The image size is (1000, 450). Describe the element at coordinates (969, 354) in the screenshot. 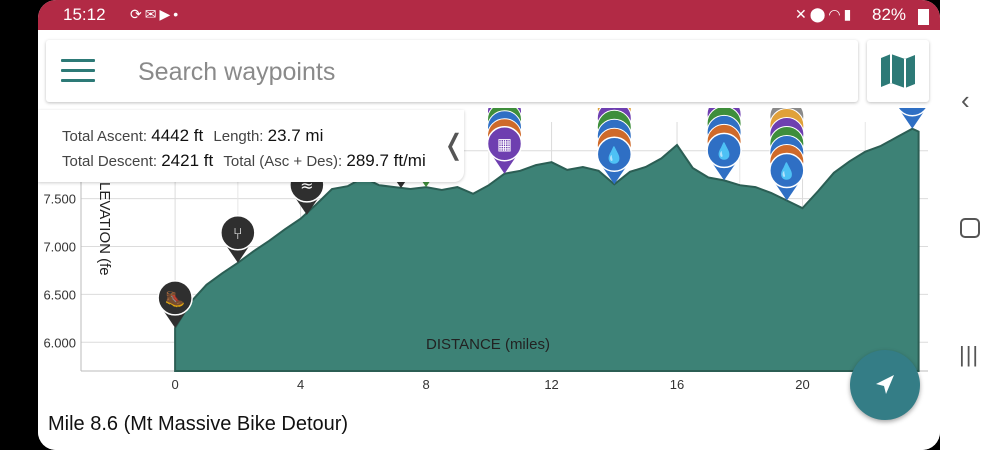

I see `recents-icon: |||` at that location.